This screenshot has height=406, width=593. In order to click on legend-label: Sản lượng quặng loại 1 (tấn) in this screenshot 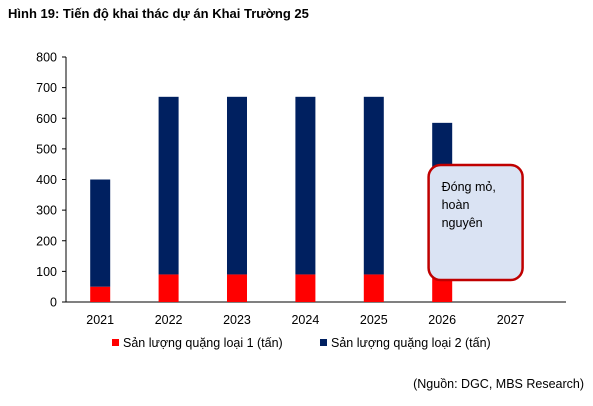, I will do `click(203, 343)`.